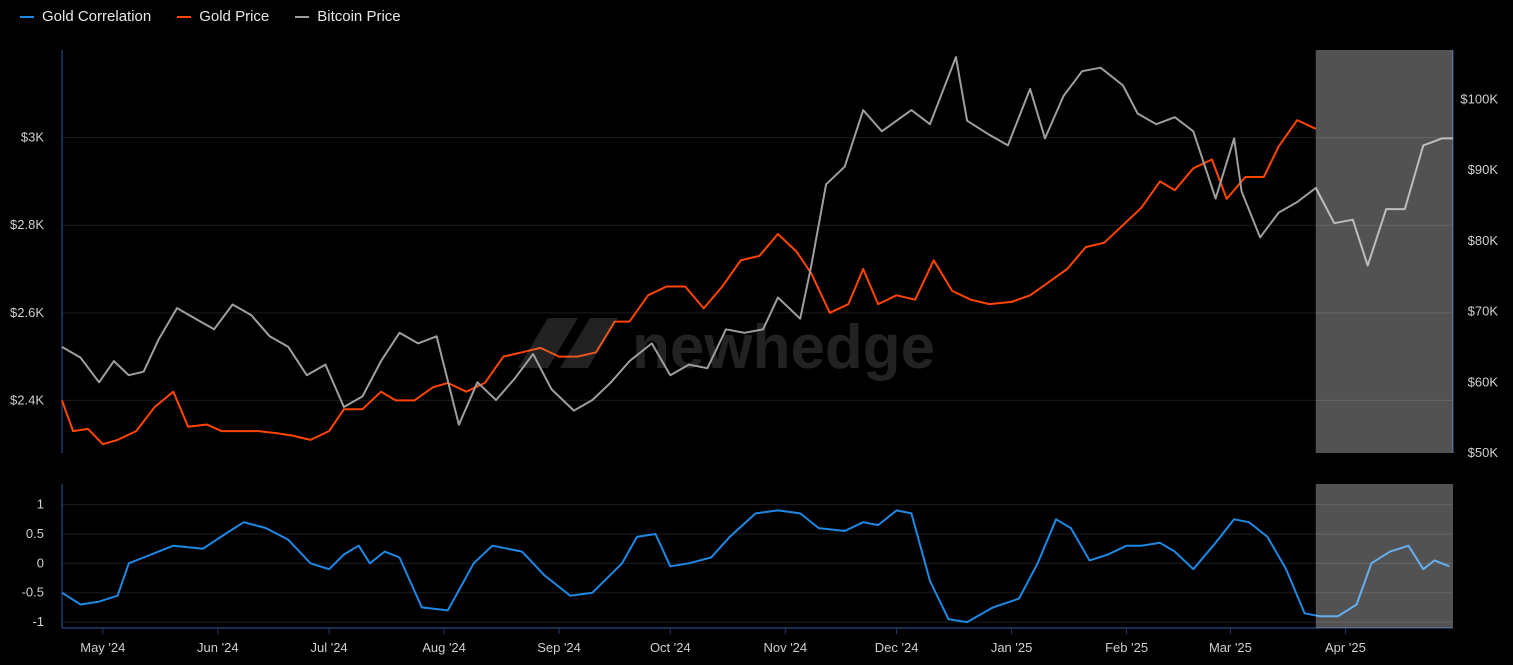 This screenshot has width=1513, height=665. Describe the element at coordinates (184, 16) in the screenshot. I see `legend-swatch-gold-price` at that location.